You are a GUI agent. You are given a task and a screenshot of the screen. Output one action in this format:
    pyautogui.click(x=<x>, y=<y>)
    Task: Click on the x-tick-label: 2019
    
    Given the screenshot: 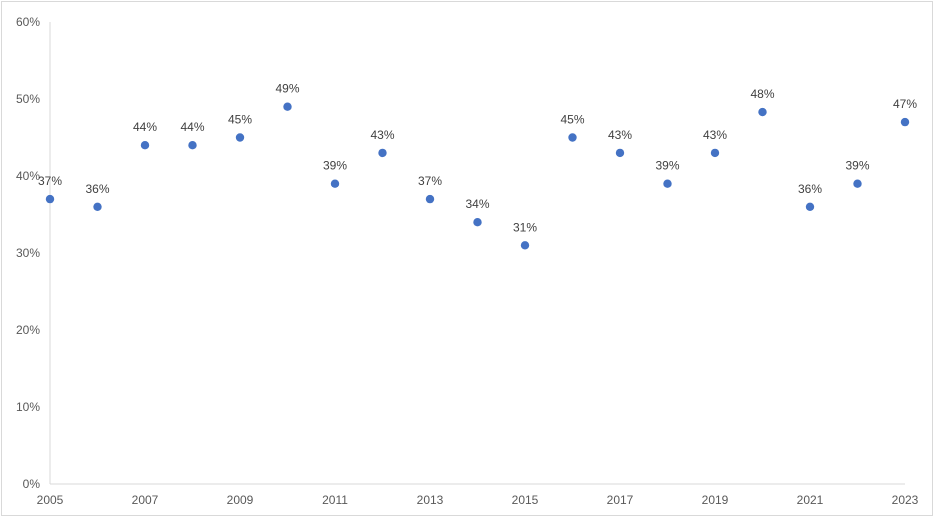 What is the action you would take?
    pyautogui.click(x=715, y=500)
    